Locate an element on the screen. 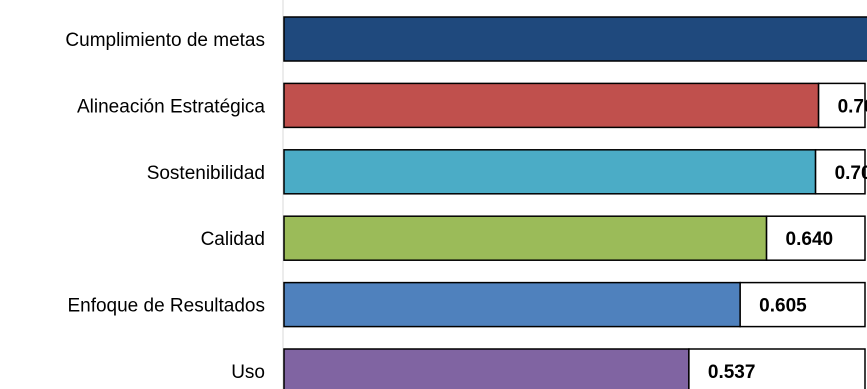 Image resolution: width=867 pixels, height=389 pixels. category-label: Enfoque de Resultados is located at coordinates (166, 306).